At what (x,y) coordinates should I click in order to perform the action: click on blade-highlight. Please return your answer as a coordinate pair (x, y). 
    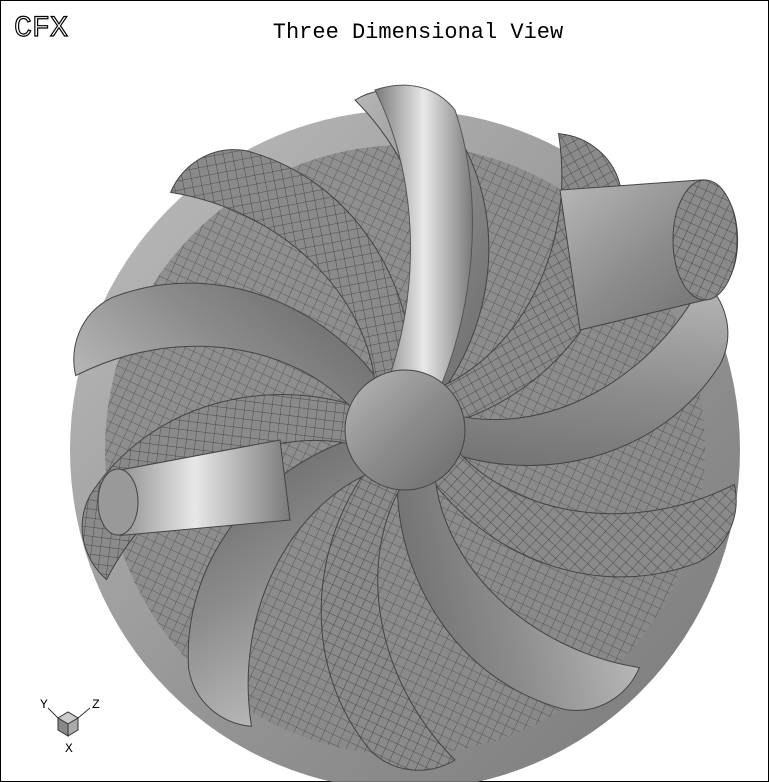
    Looking at the image, I should click on (423, 242).